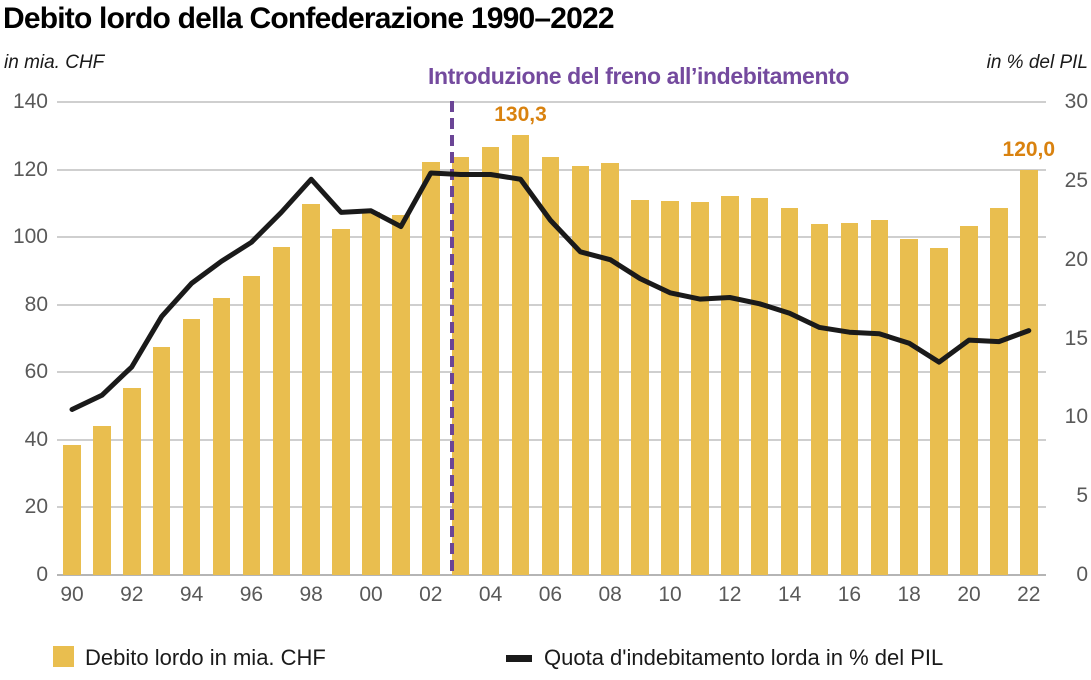 Image resolution: width=1091 pixels, height=680 pixels. I want to click on bar-1994, so click(191, 447).